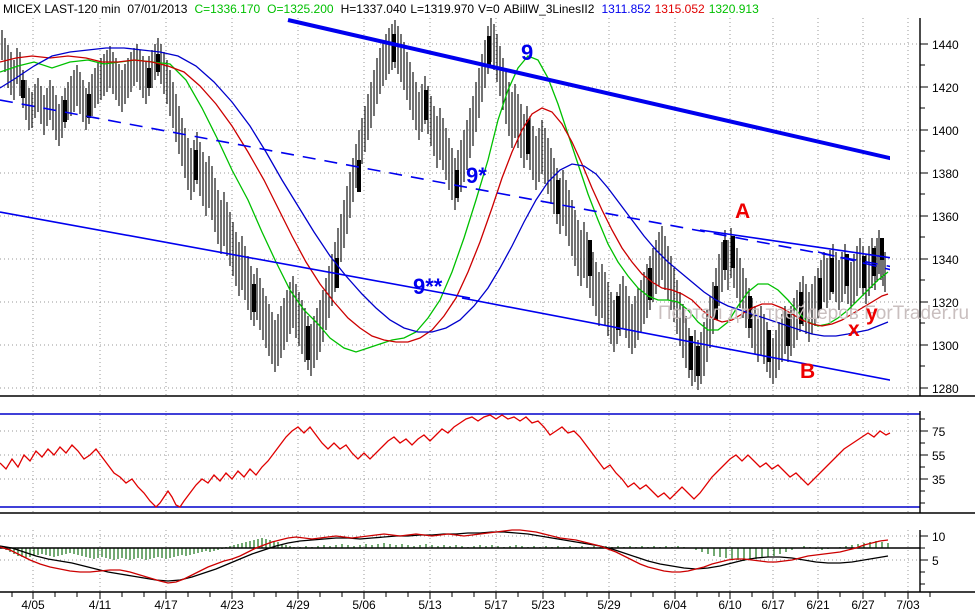 The image size is (975, 614). I want to click on trendline-lower-channel, so click(675, 339).